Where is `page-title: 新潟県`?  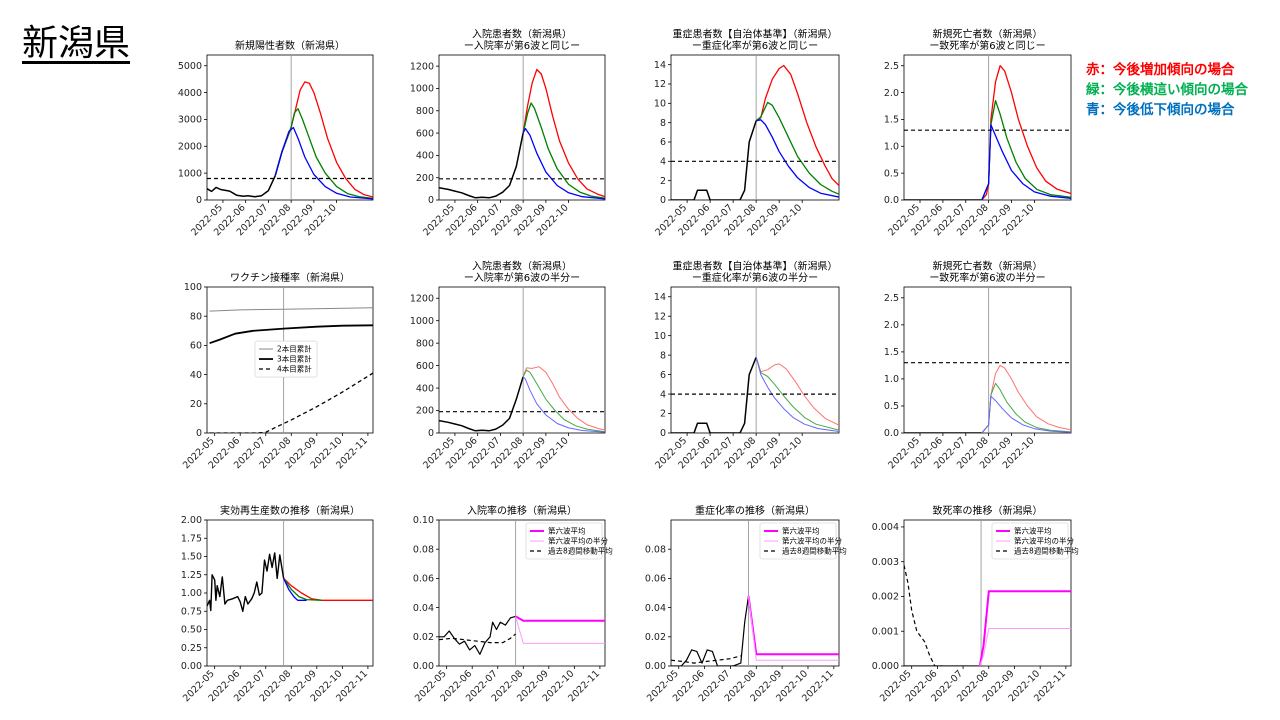 page-title: 新潟県 is located at coordinates (76, 43).